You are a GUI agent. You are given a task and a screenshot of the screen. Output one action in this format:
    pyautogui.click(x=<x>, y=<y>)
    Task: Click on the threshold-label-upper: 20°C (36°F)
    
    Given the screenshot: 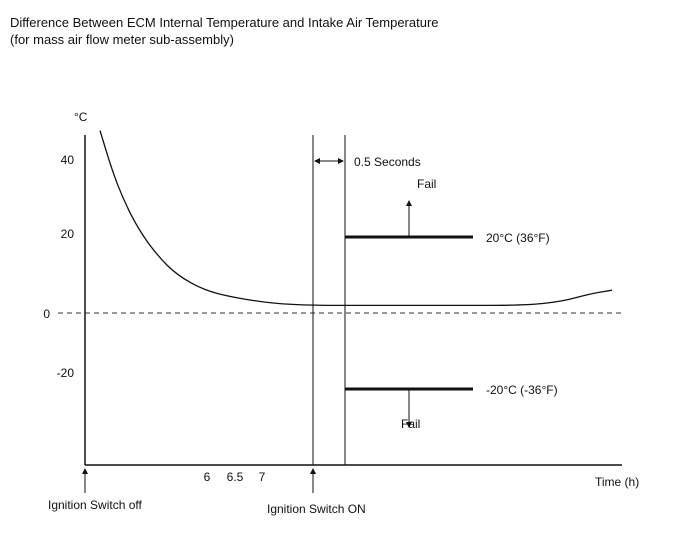 What is the action you would take?
    pyautogui.click(x=518, y=238)
    